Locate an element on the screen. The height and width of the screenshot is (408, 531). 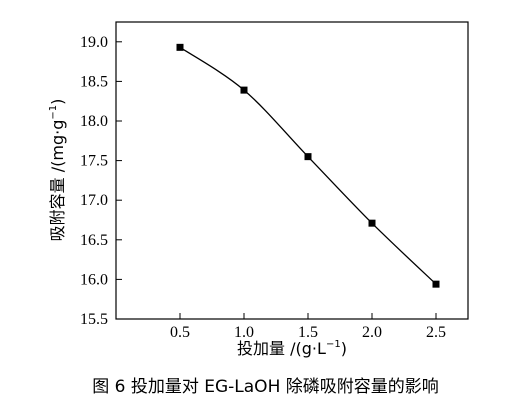
x-axis-title-end: ) is located at coordinates (344, 348).